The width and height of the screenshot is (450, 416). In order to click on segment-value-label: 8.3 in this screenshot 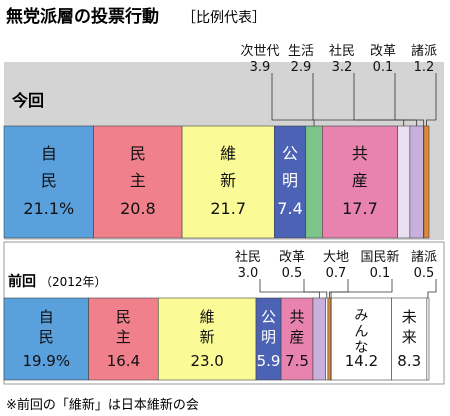, I will do `click(409, 361)`.